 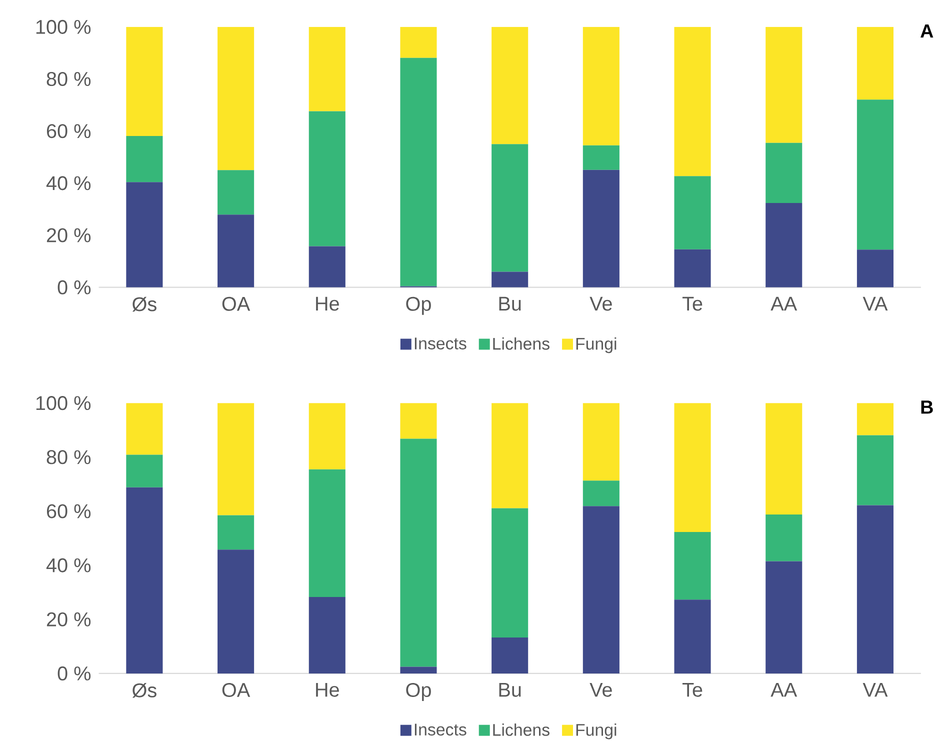 I want to click on chart-title: B, so click(x=927, y=407).